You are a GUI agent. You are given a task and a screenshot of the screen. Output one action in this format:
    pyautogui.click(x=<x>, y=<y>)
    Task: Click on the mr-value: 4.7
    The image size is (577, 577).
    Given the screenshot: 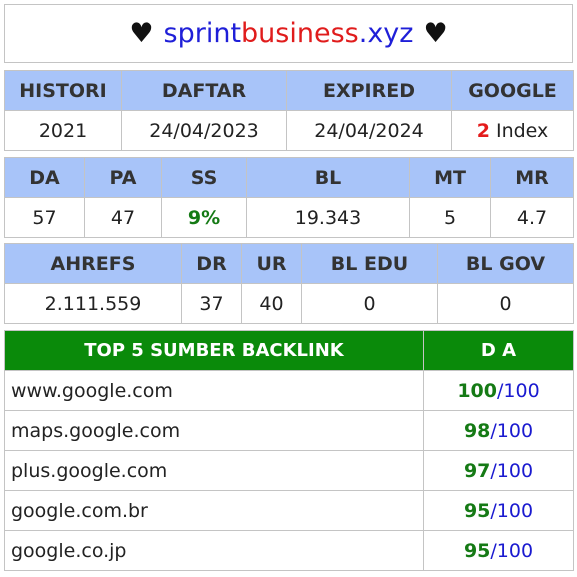 What is the action you would take?
    pyautogui.click(x=532, y=217)
    